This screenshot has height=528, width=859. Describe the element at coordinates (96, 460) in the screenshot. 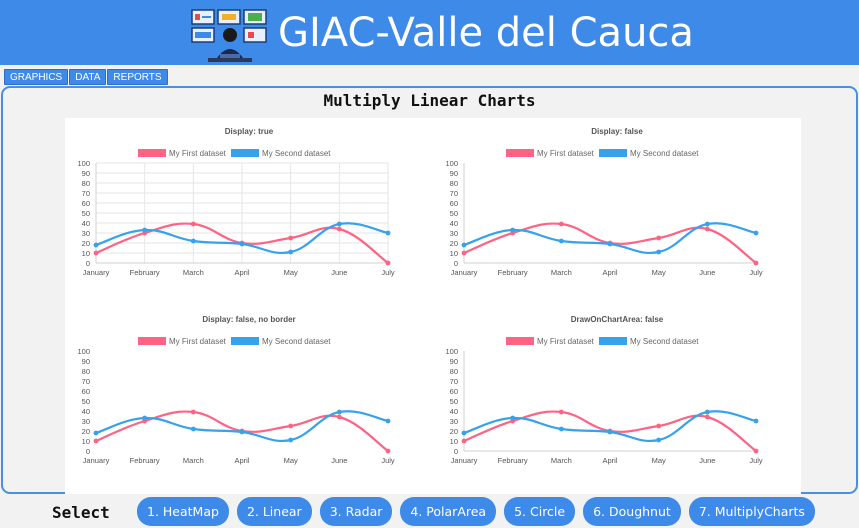

I see `x-tick-label: January` at that location.